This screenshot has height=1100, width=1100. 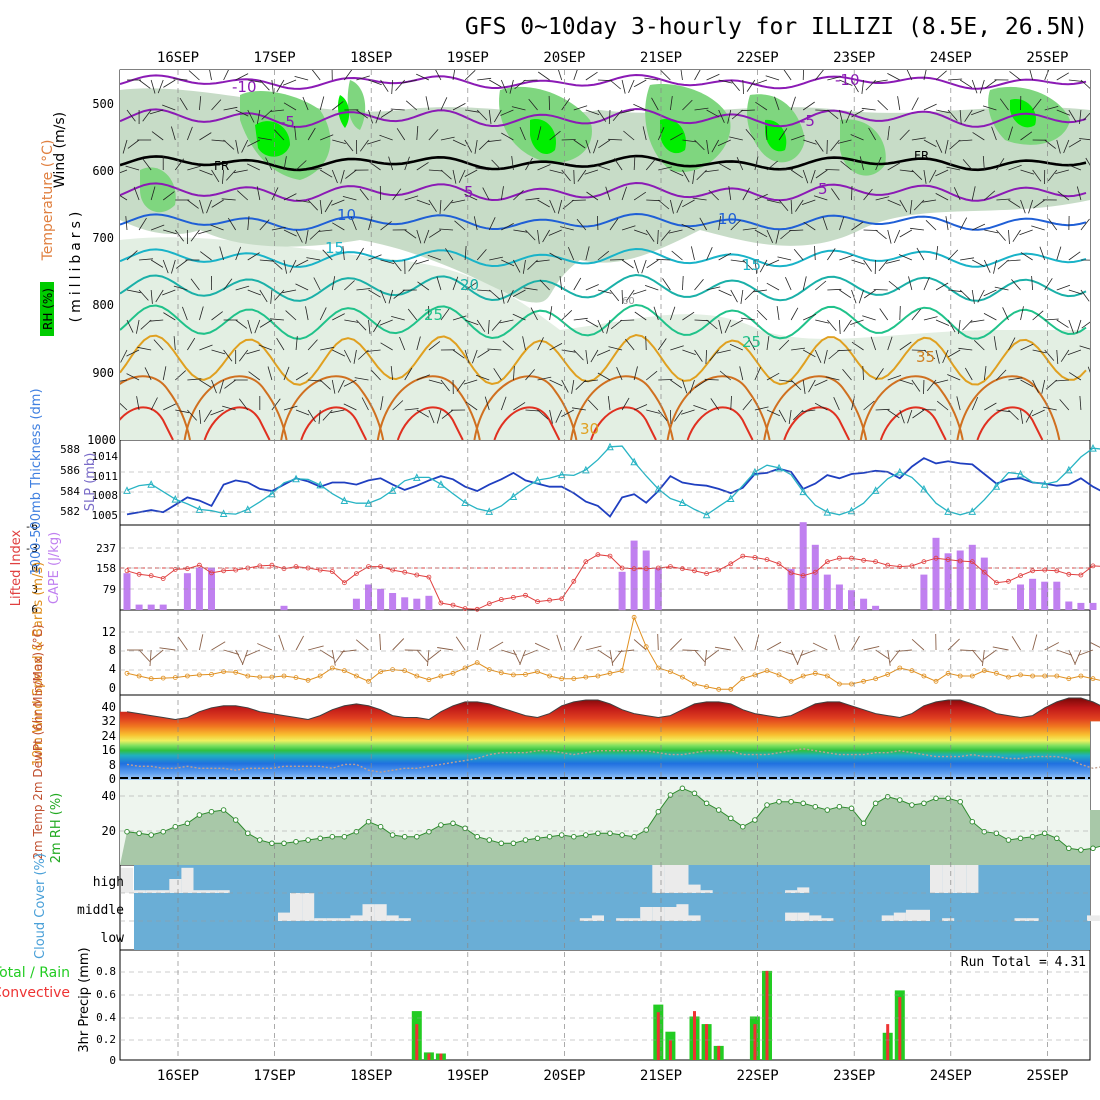 What do you see at coordinates (109, 721) in the screenshot?
I see `temp2m-ytick-32: 32` at bounding box center [109, 721].